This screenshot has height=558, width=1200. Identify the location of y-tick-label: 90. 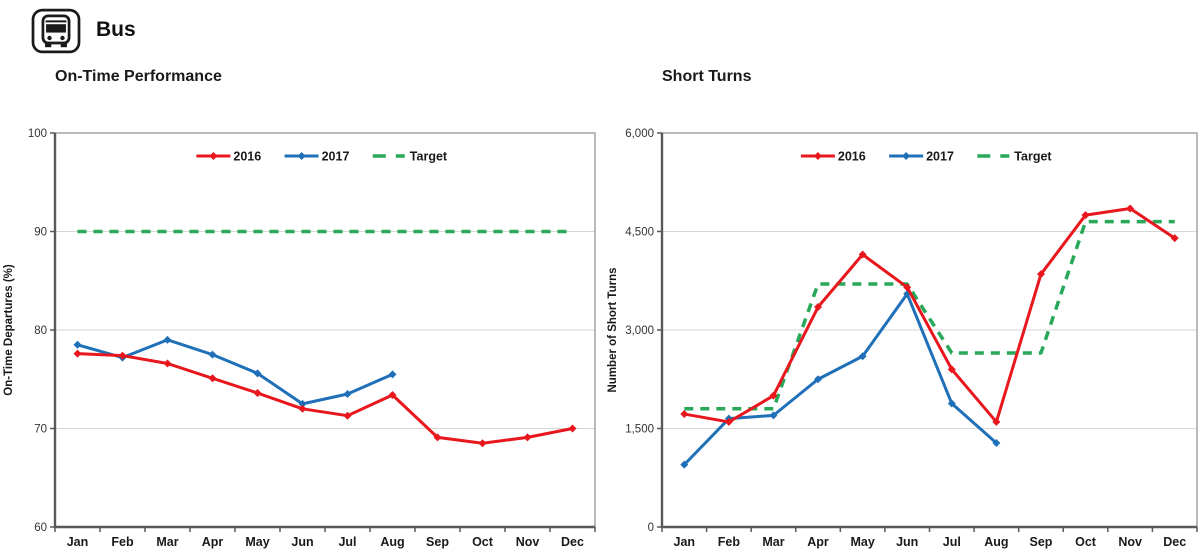
(40, 233).